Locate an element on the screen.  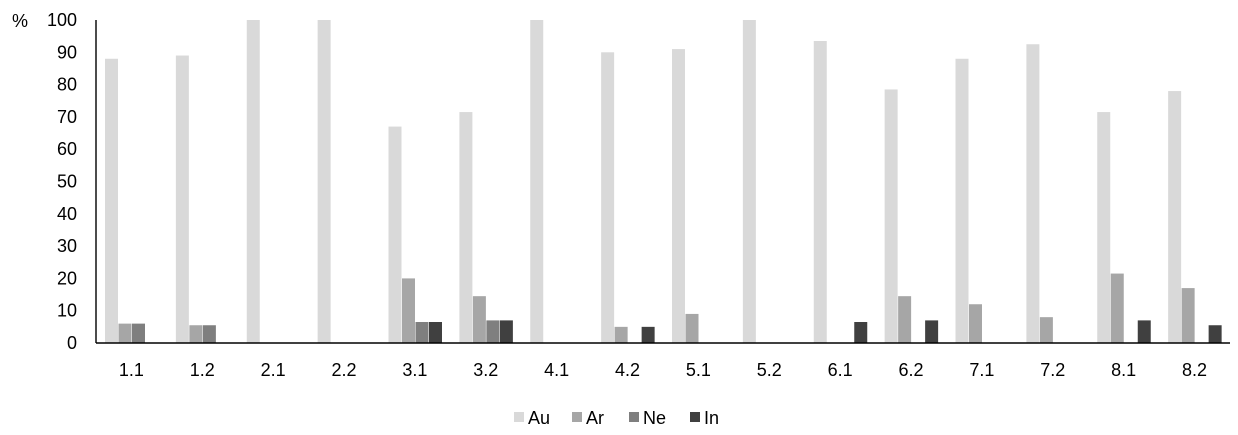
legend: Au Ar Ne In is located at coordinates (616, 418).